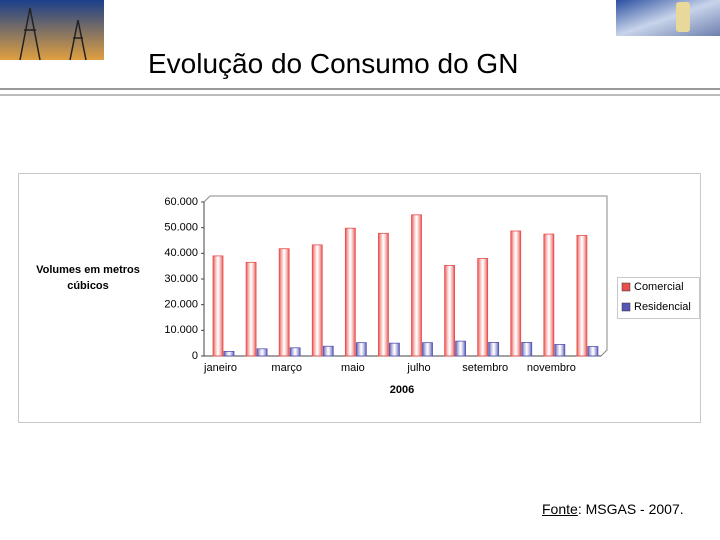  Describe the element at coordinates (485, 368) in the screenshot. I see `x-tick-label: setembro` at that location.